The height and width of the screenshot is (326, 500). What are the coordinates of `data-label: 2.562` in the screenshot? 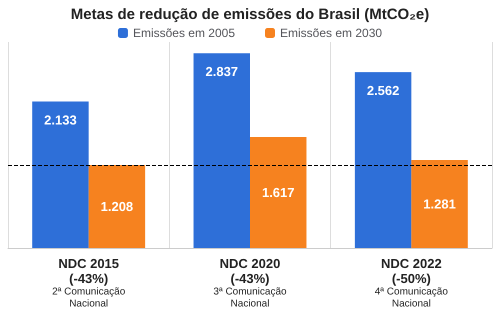 It's located at (383, 90).